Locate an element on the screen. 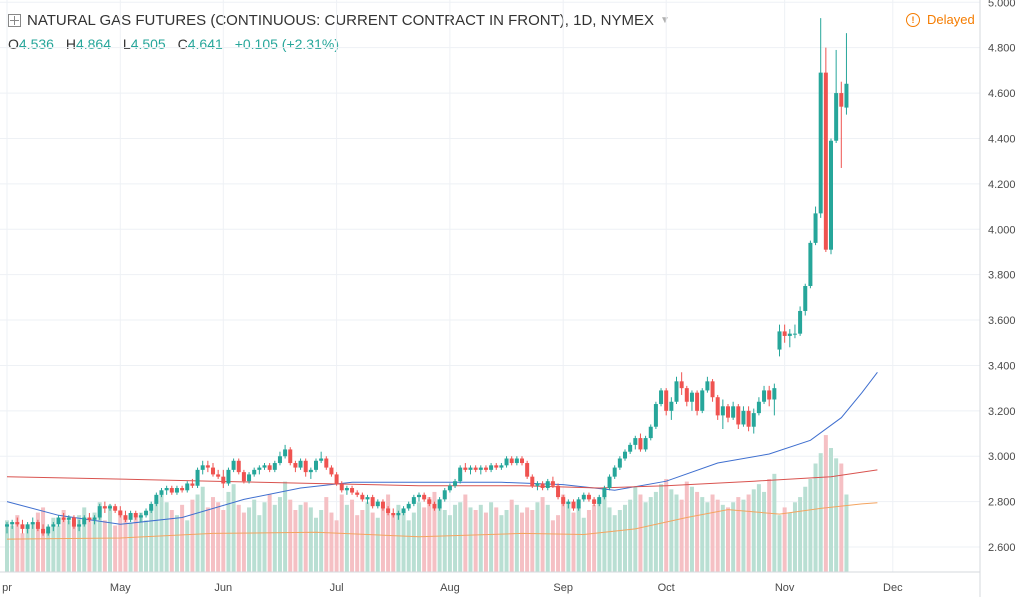 The image size is (1024, 597). y-tick-label: 4.400 is located at coordinates (1002, 139).